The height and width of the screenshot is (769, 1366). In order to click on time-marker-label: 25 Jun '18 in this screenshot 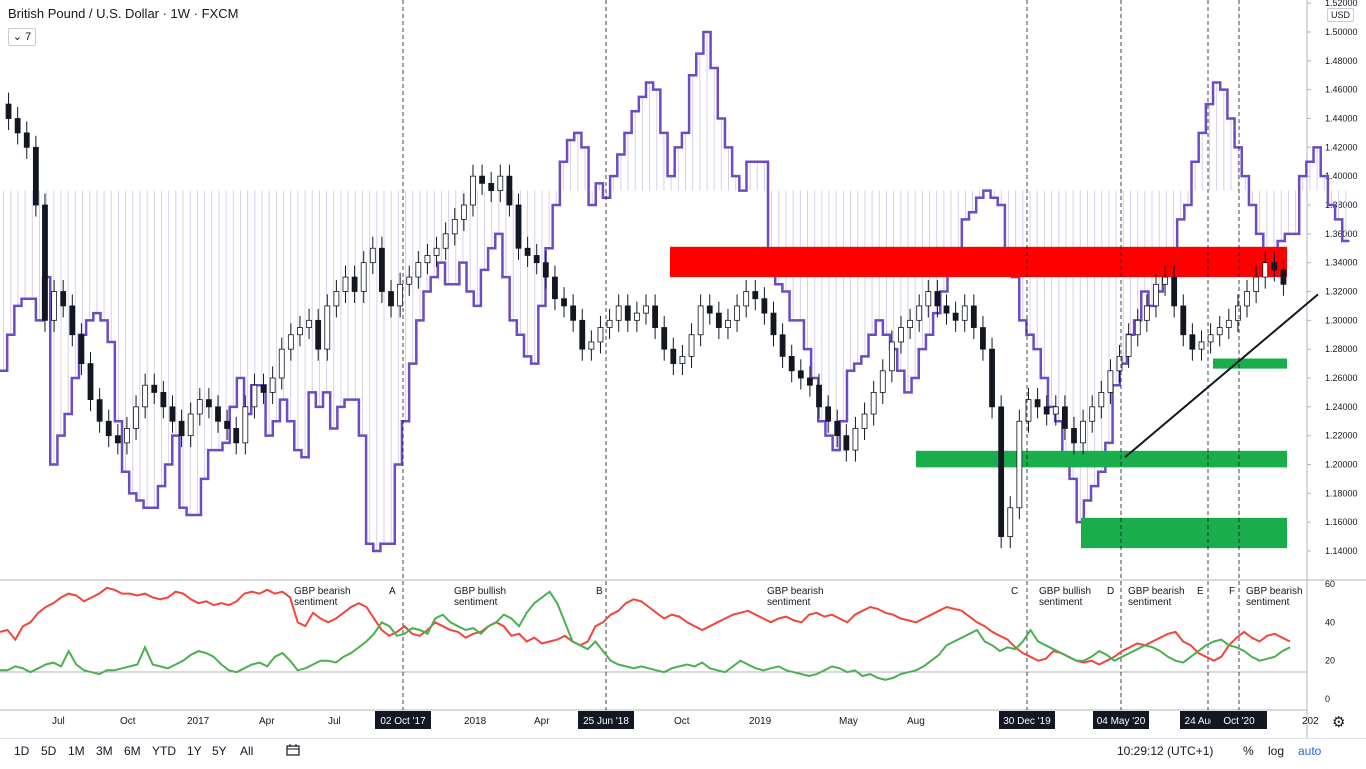, I will do `click(606, 721)`.